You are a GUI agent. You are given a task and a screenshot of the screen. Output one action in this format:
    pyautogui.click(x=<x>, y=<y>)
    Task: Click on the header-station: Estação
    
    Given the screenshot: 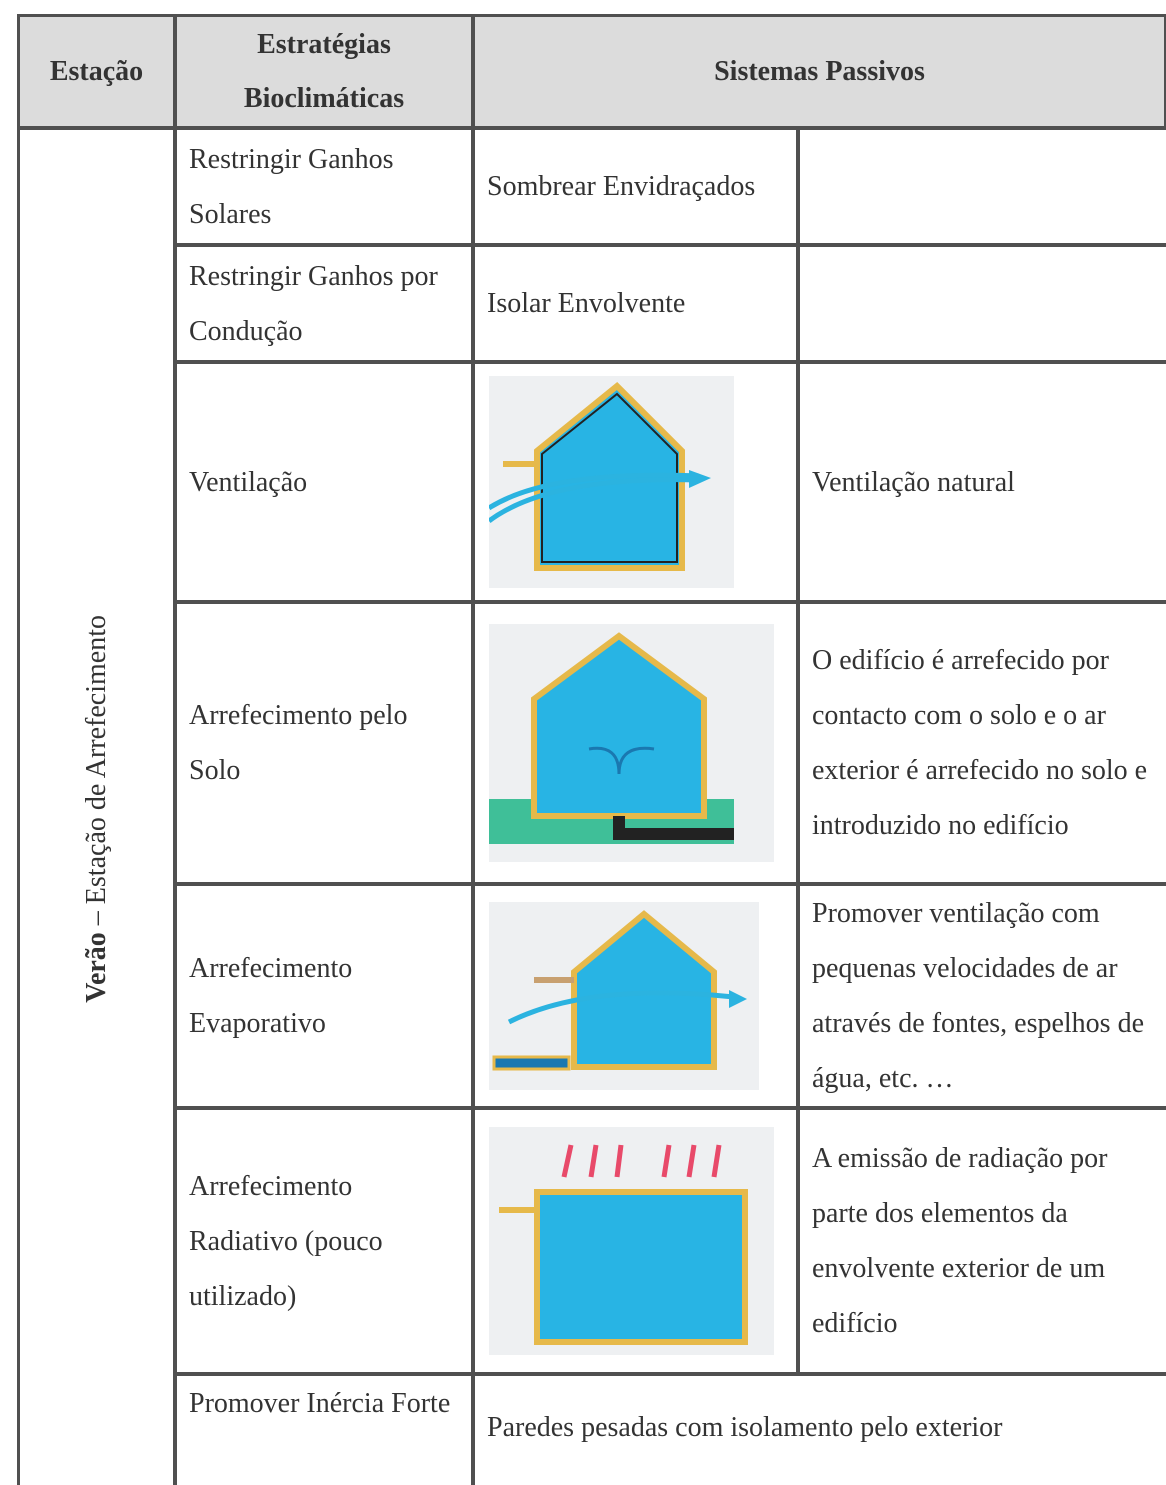 What is the action you would take?
    pyautogui.click(x=96, y=71)
    